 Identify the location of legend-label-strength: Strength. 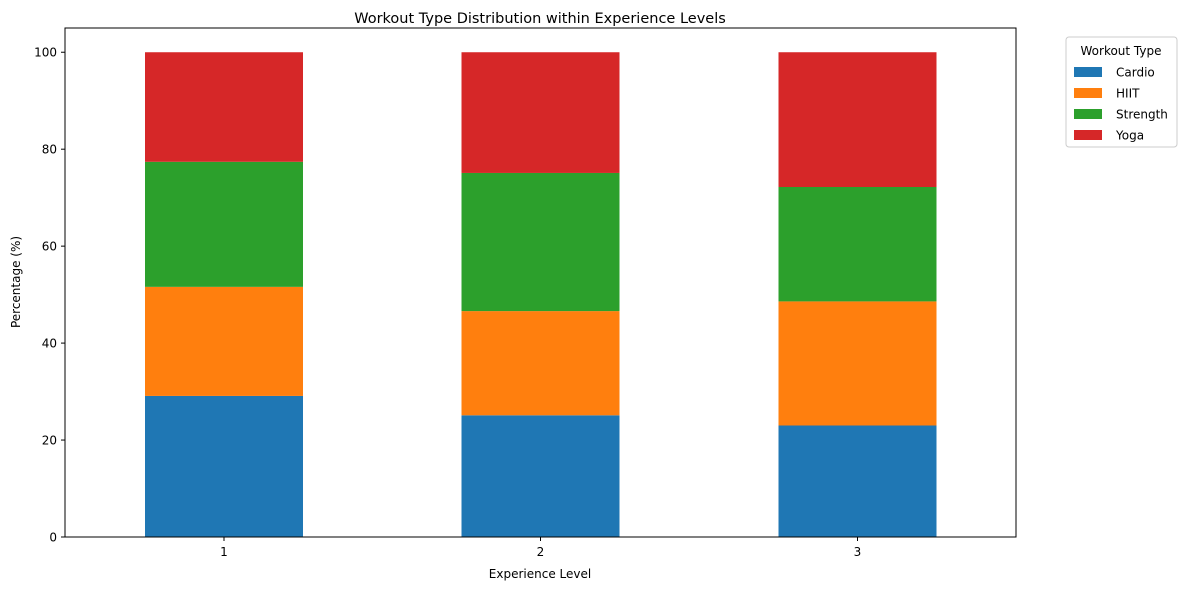
(1142, 115).